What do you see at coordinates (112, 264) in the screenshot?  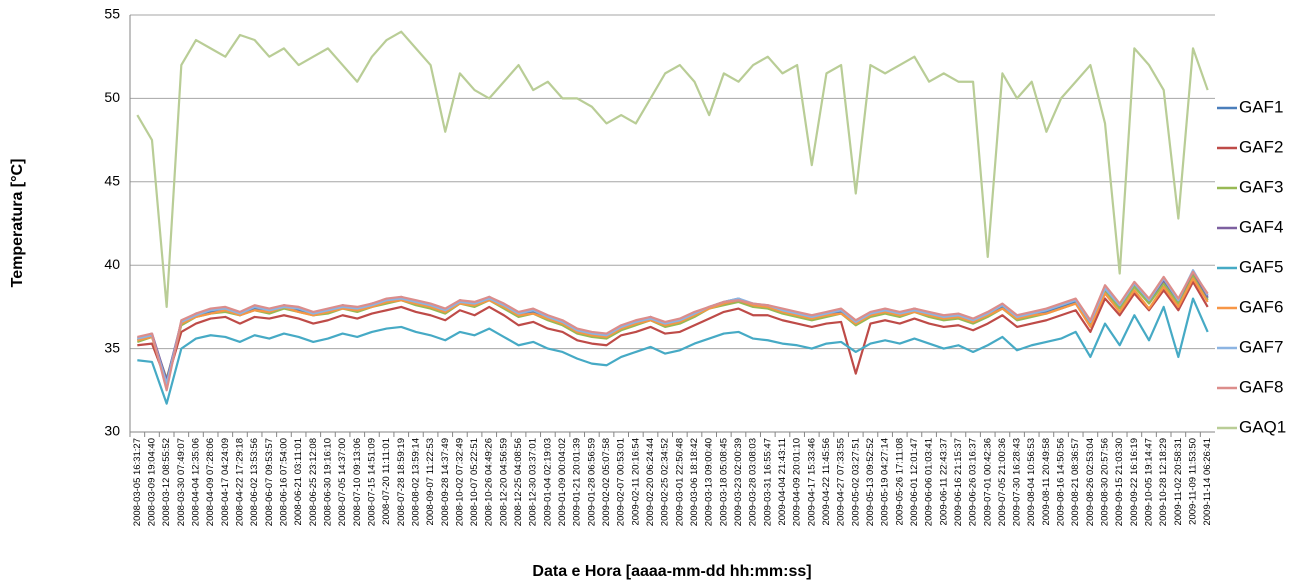 I see `y-tick-label: 40` at bounding box center [112, 264].